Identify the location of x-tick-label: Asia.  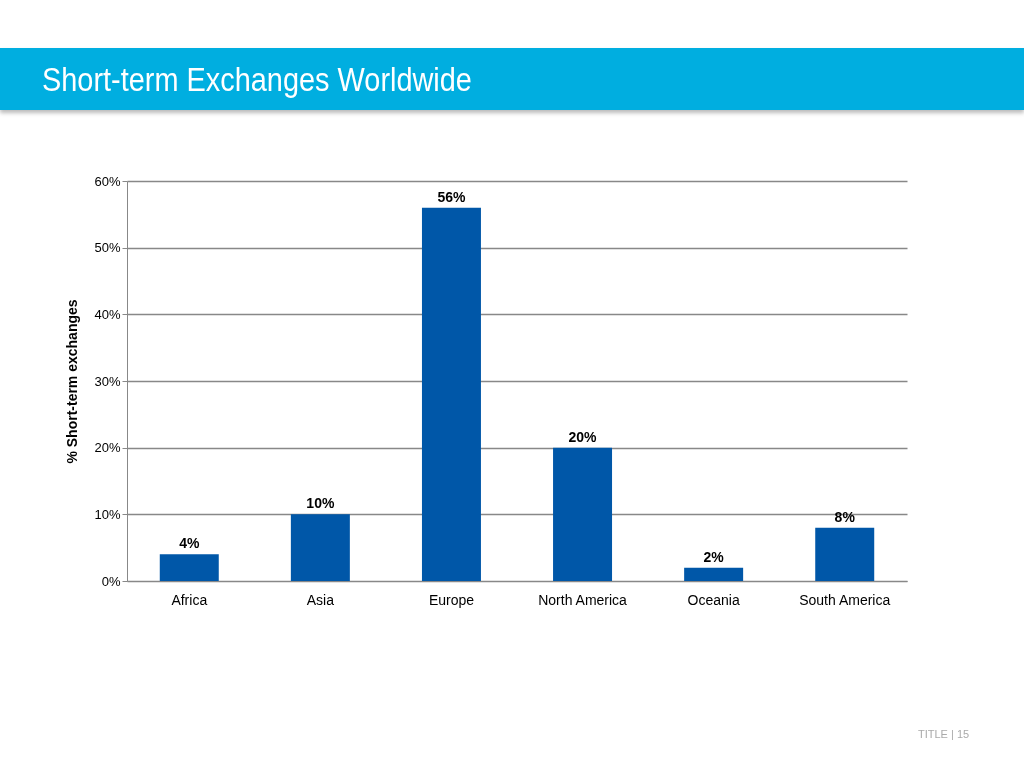
(320, 599).